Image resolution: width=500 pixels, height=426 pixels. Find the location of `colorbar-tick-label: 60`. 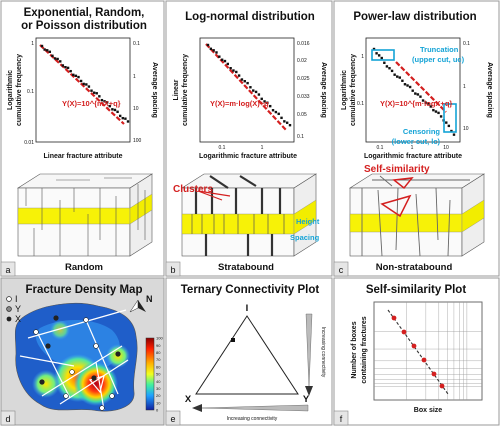

colorbar-tick-label: 60 is located at coordinates (158, 366).